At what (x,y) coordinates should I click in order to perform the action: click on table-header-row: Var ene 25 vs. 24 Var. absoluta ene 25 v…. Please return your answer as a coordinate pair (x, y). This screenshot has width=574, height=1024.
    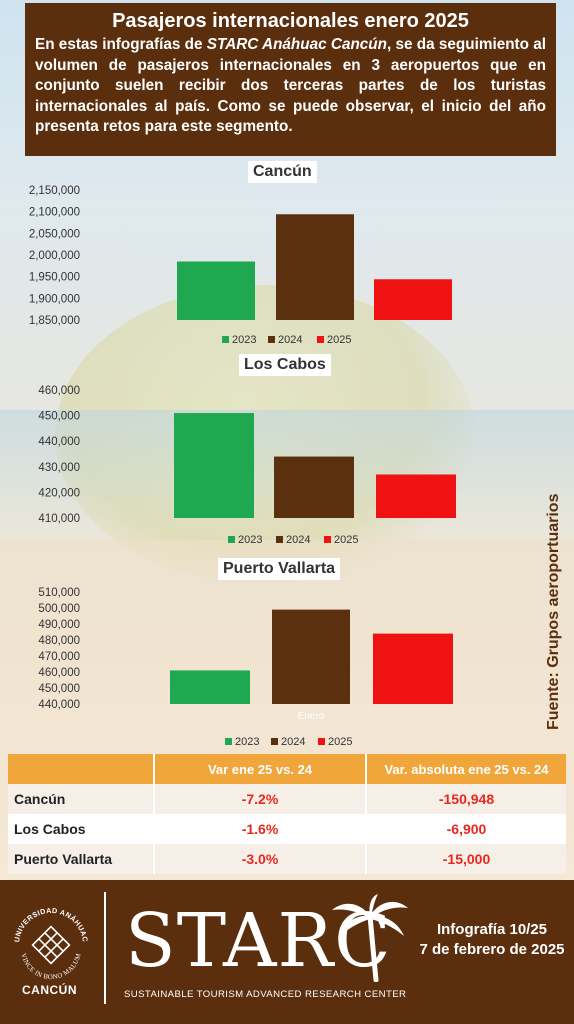
    Looking at the image, I should click on (287, 769).